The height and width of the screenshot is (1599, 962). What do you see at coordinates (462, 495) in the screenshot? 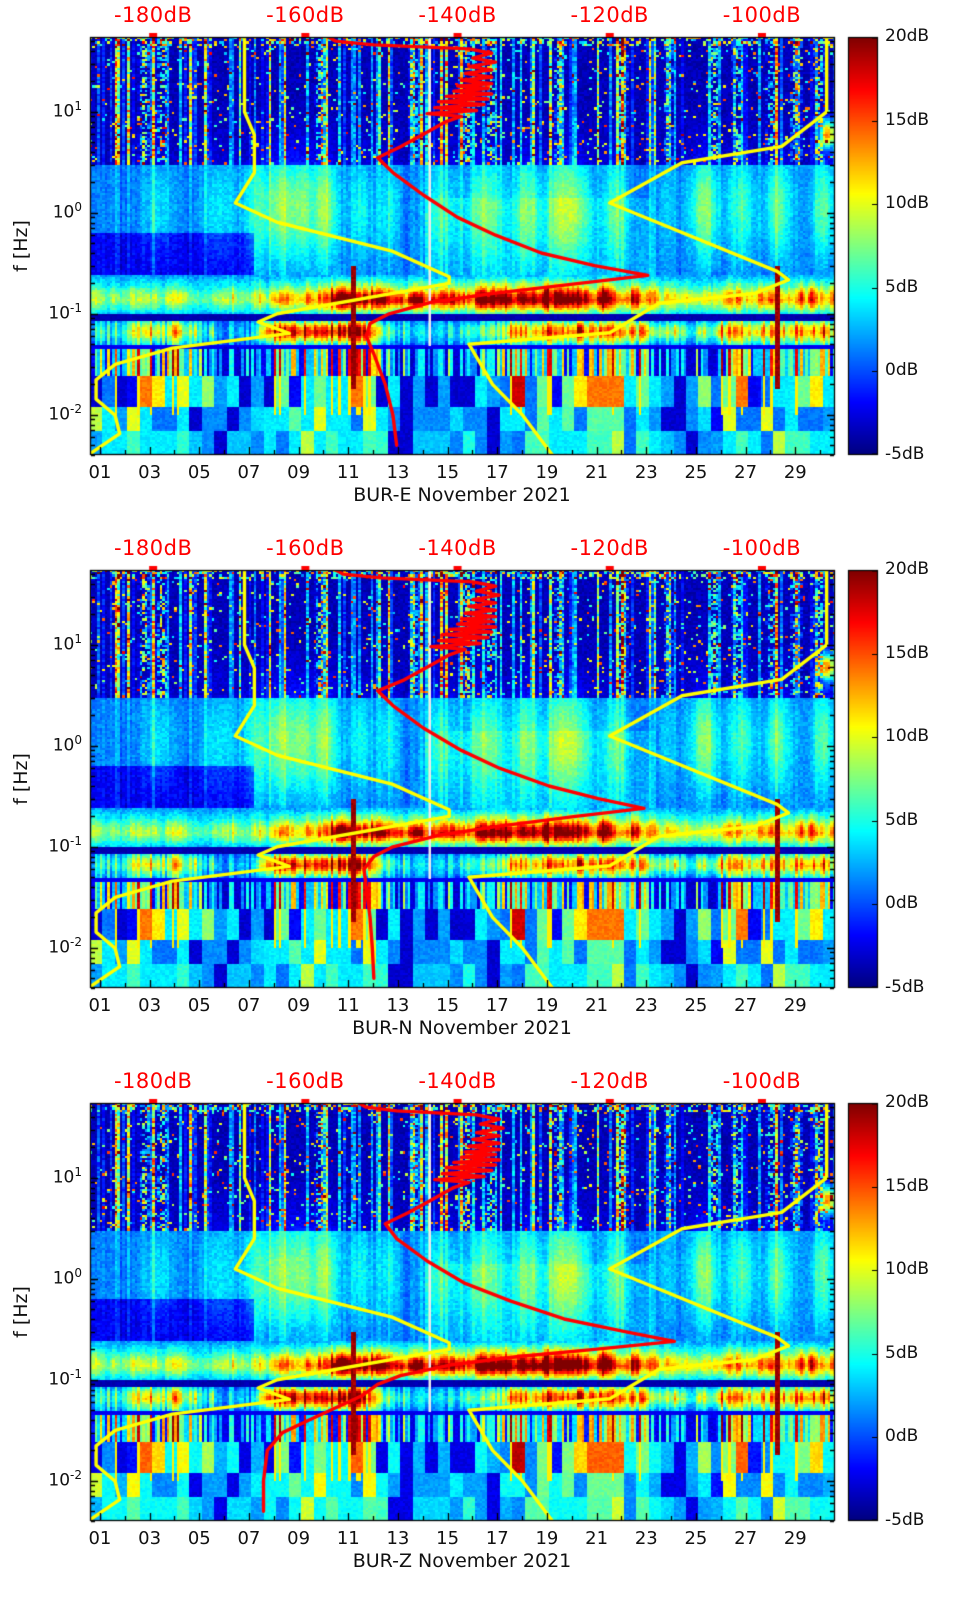
I see `x-axis-title: BUR-E November 2021` at bounding box center [462, 495].